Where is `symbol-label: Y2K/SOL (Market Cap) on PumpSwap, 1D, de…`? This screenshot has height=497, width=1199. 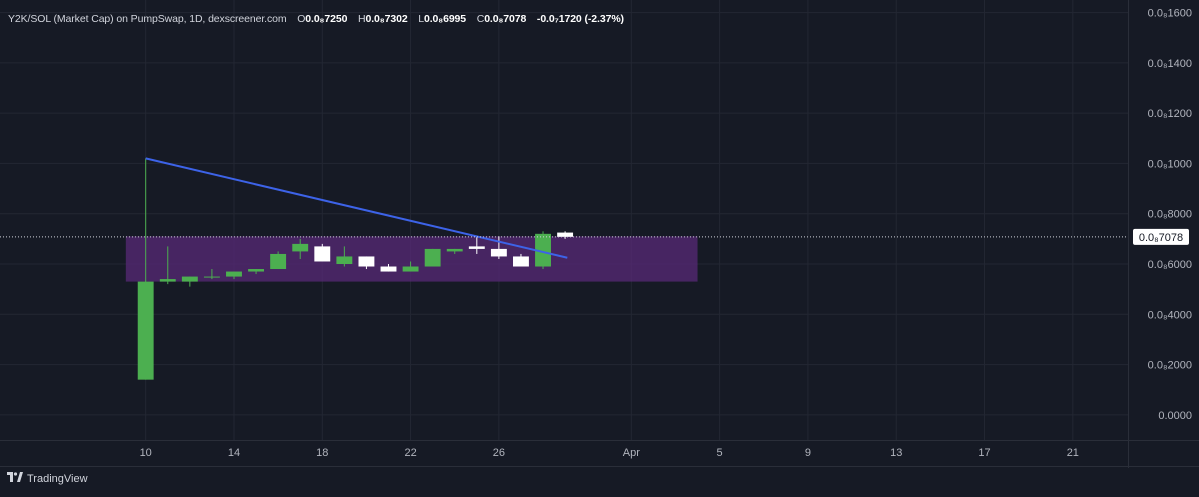
symbol-label: Y2K/SOL (Market Cap) on PumpSwap, 1D, de… is located at coordinates (147, 19).